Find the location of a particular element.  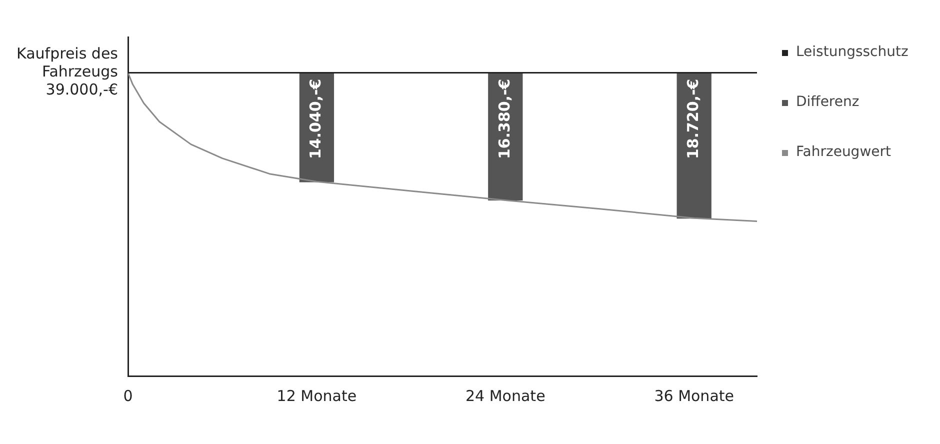

x-tick-label: 24 Monate is located at coordinates (506, 395).